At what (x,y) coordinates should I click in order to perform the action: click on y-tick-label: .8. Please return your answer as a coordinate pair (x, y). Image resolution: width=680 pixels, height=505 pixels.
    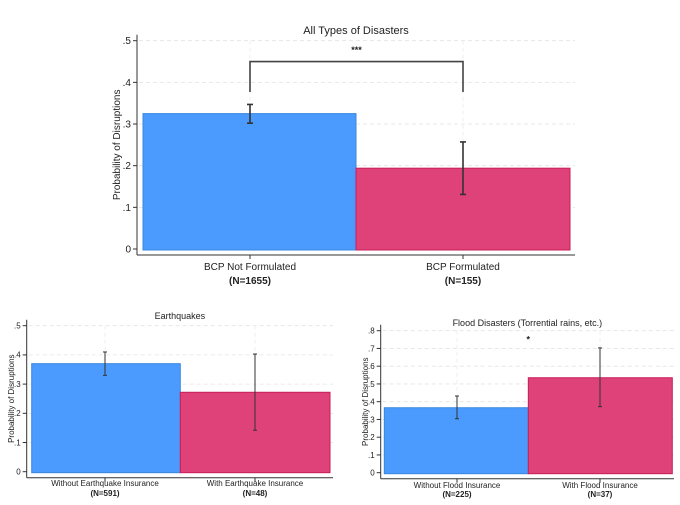
    Looking at the image, I should click on (371, 331).